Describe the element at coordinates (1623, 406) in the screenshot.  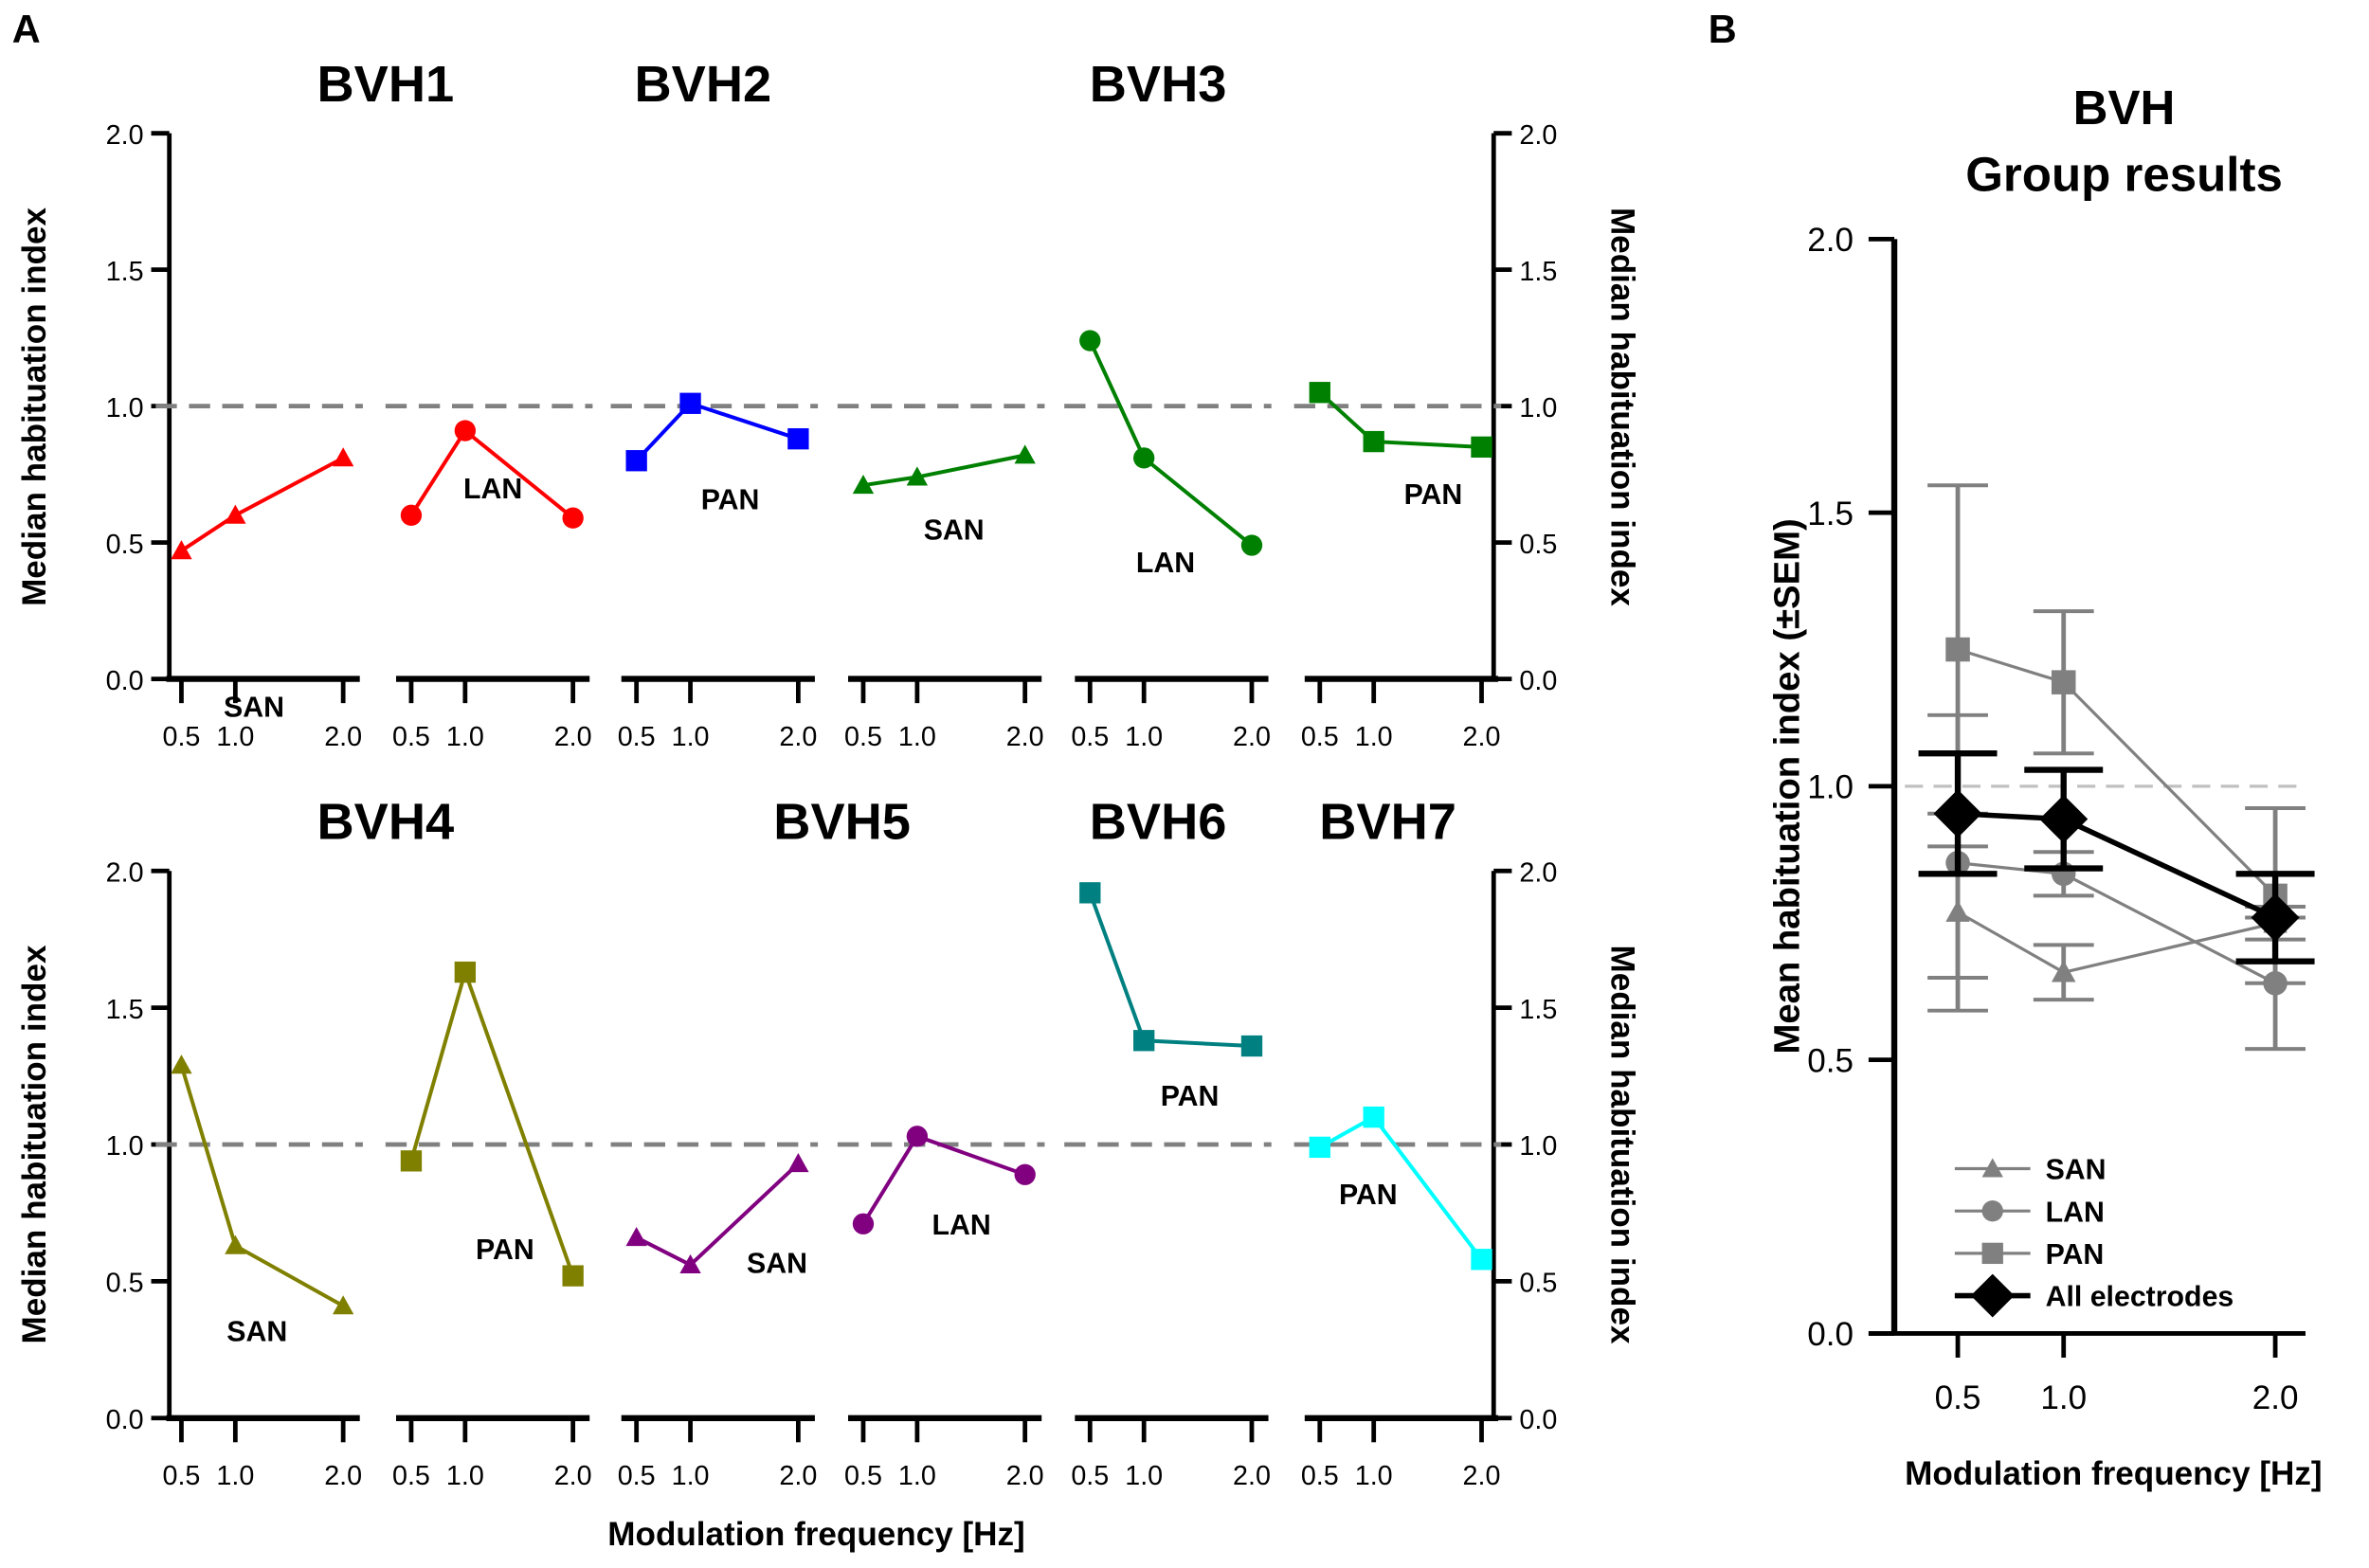
I see `y-axis-label-top-right: Median habituation index` at that location.